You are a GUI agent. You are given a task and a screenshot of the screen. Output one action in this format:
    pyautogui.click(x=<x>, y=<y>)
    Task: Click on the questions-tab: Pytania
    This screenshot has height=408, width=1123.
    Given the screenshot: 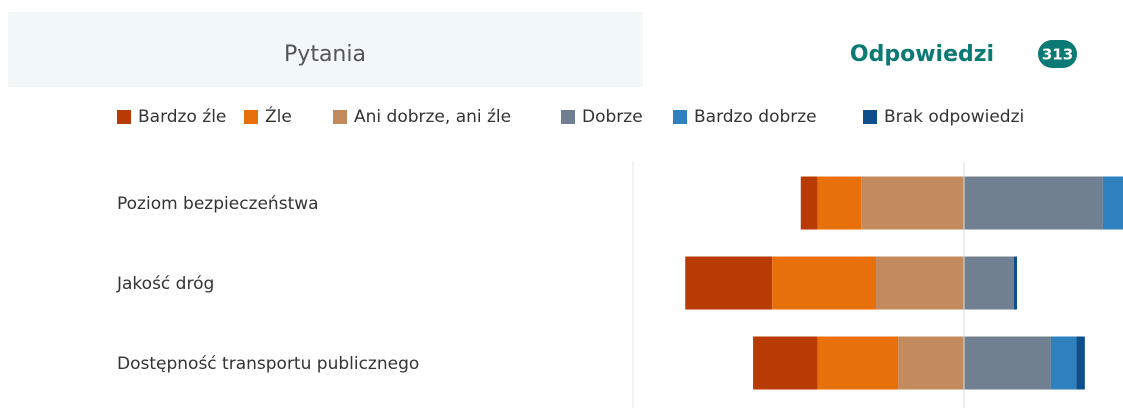 What is the action you would take?
    pyautogui.click(x=325, y=54)
    